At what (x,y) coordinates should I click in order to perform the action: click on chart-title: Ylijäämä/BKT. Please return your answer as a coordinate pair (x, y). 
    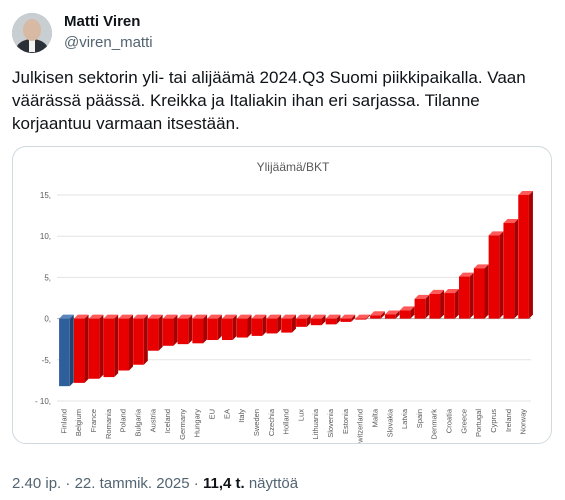
    Looking at the image, I should click on (293, 167).